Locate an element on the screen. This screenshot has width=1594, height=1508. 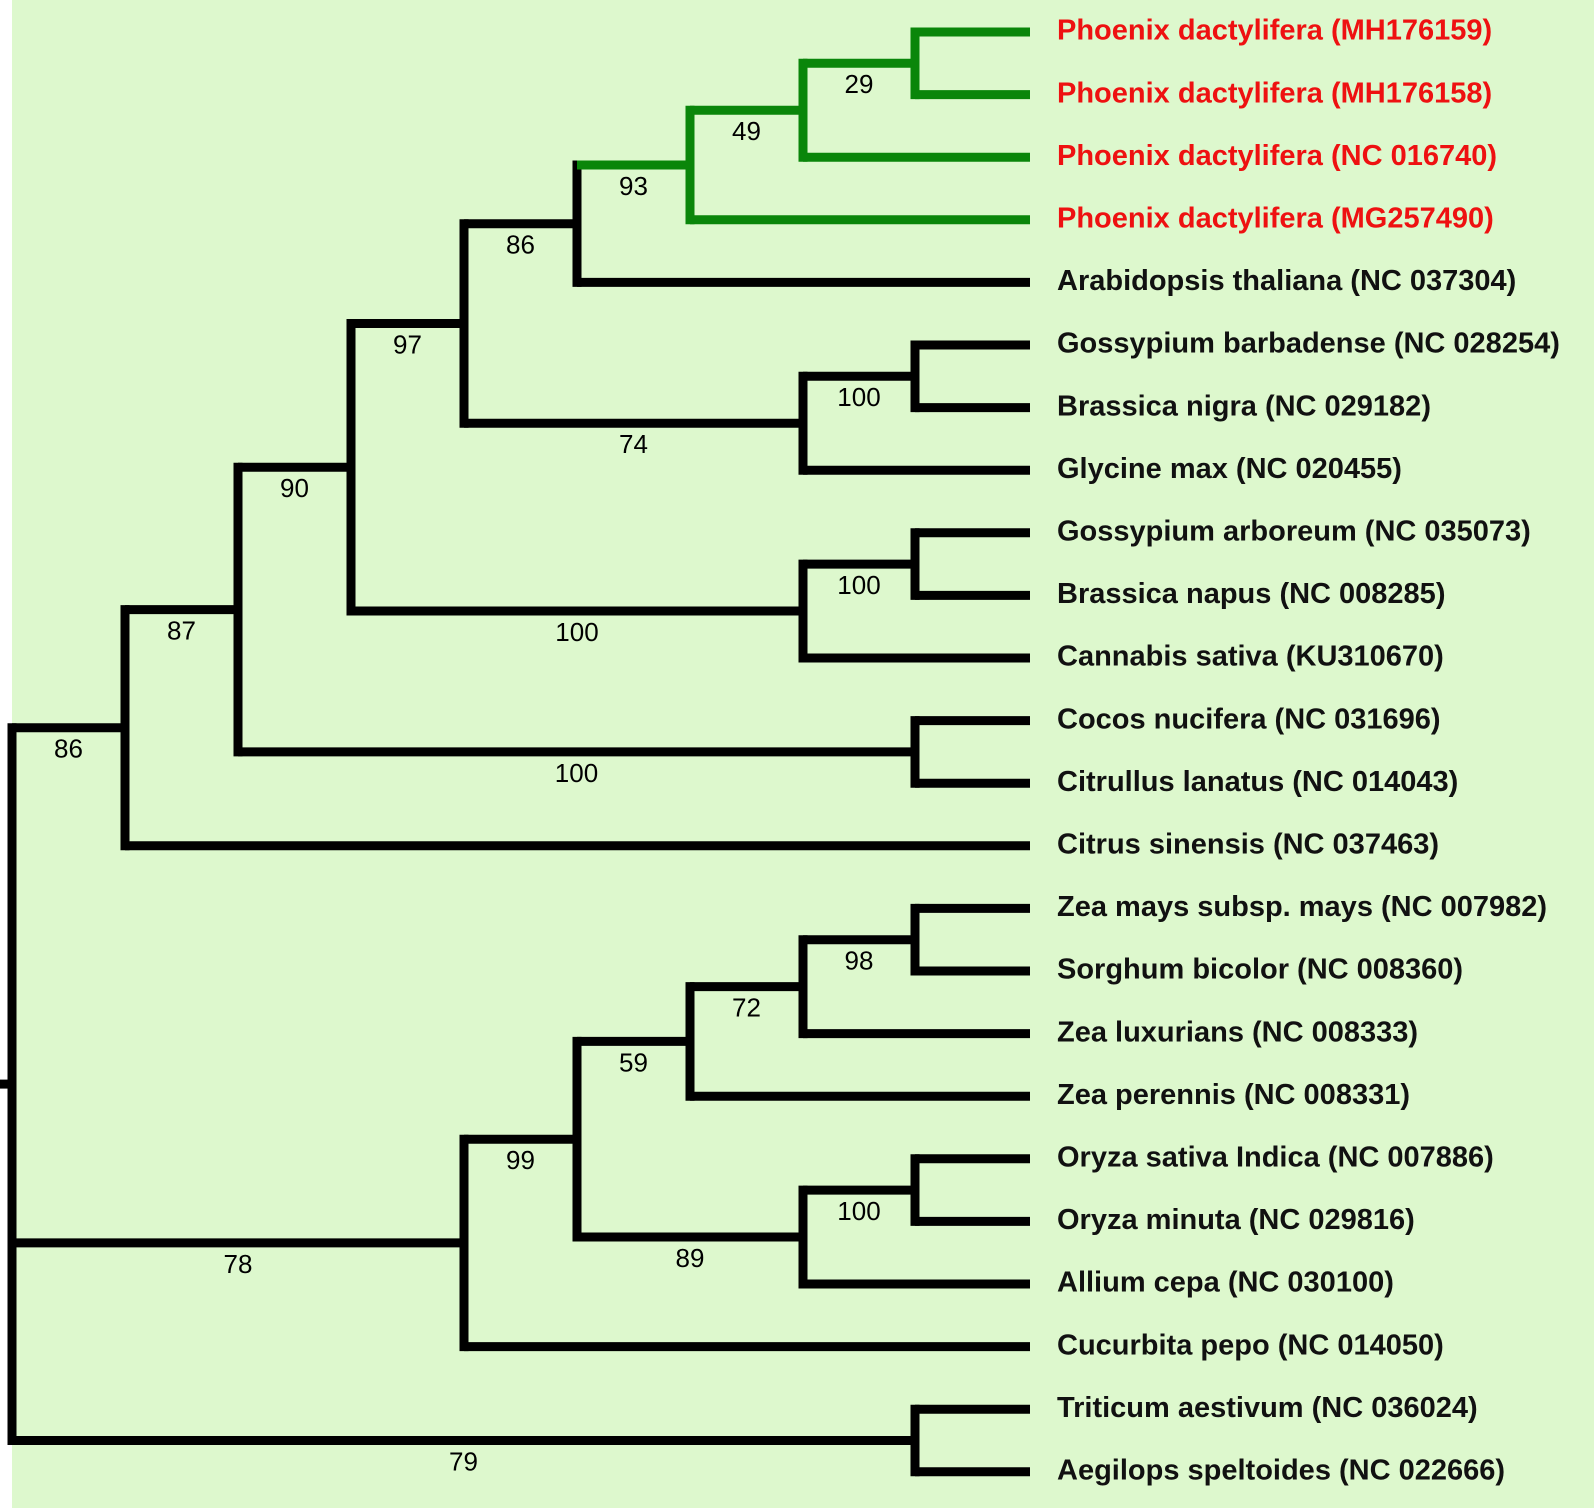
leaf-label: Zea perennis (NC 008331) is located at coordinates (1233, 1095).